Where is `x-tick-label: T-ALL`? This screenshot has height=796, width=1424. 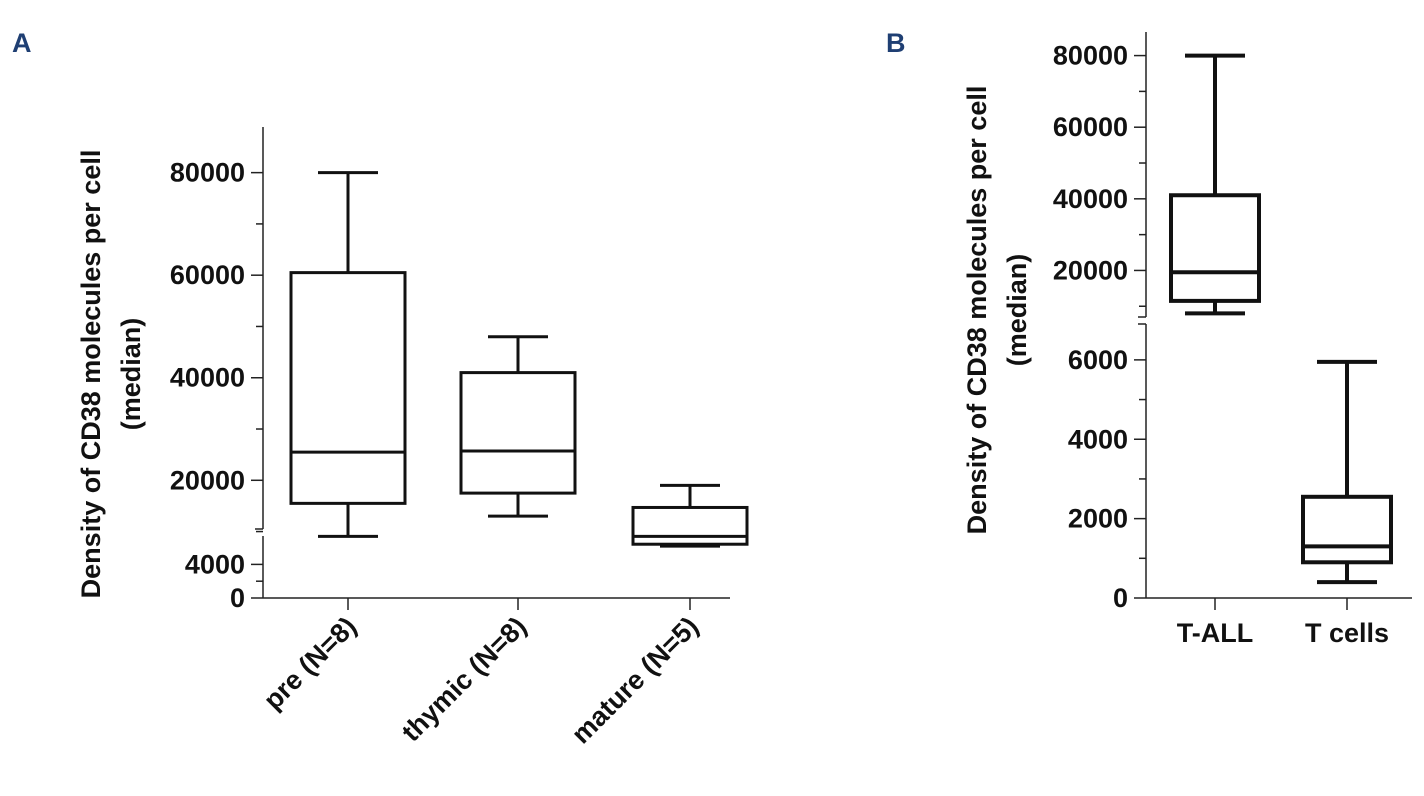
x-tick-label: T-ALL is located at coordinates (1215, 633).